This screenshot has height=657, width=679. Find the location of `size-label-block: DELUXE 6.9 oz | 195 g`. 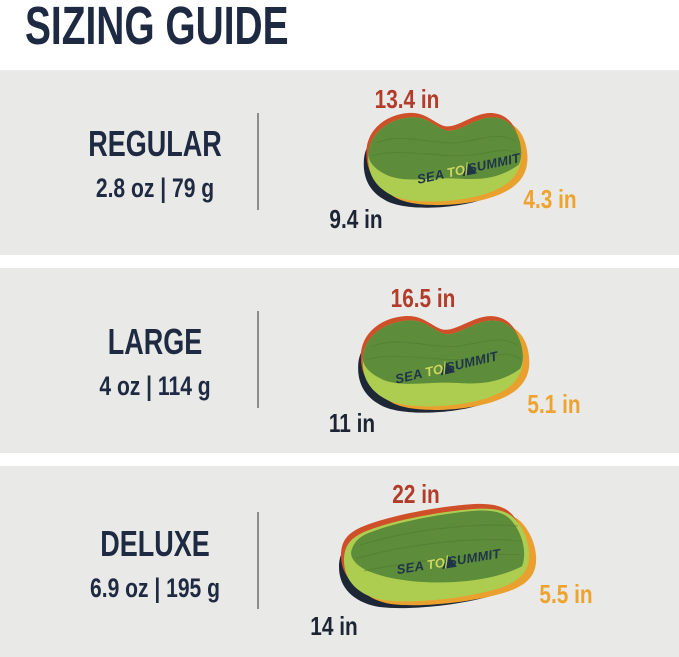

size-label-block: DELUXE 6.9 oz | 195 g is located at coordinates (155, 564).